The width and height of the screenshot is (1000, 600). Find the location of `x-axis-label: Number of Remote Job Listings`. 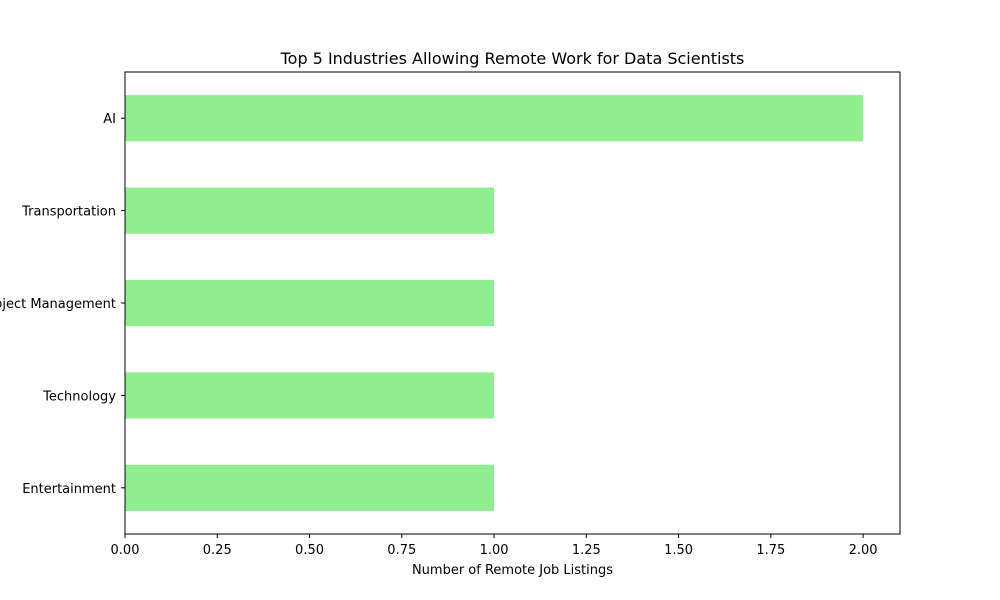

x-axis-label: Number of Remote Job Listings is located at coordinates (512, 570).